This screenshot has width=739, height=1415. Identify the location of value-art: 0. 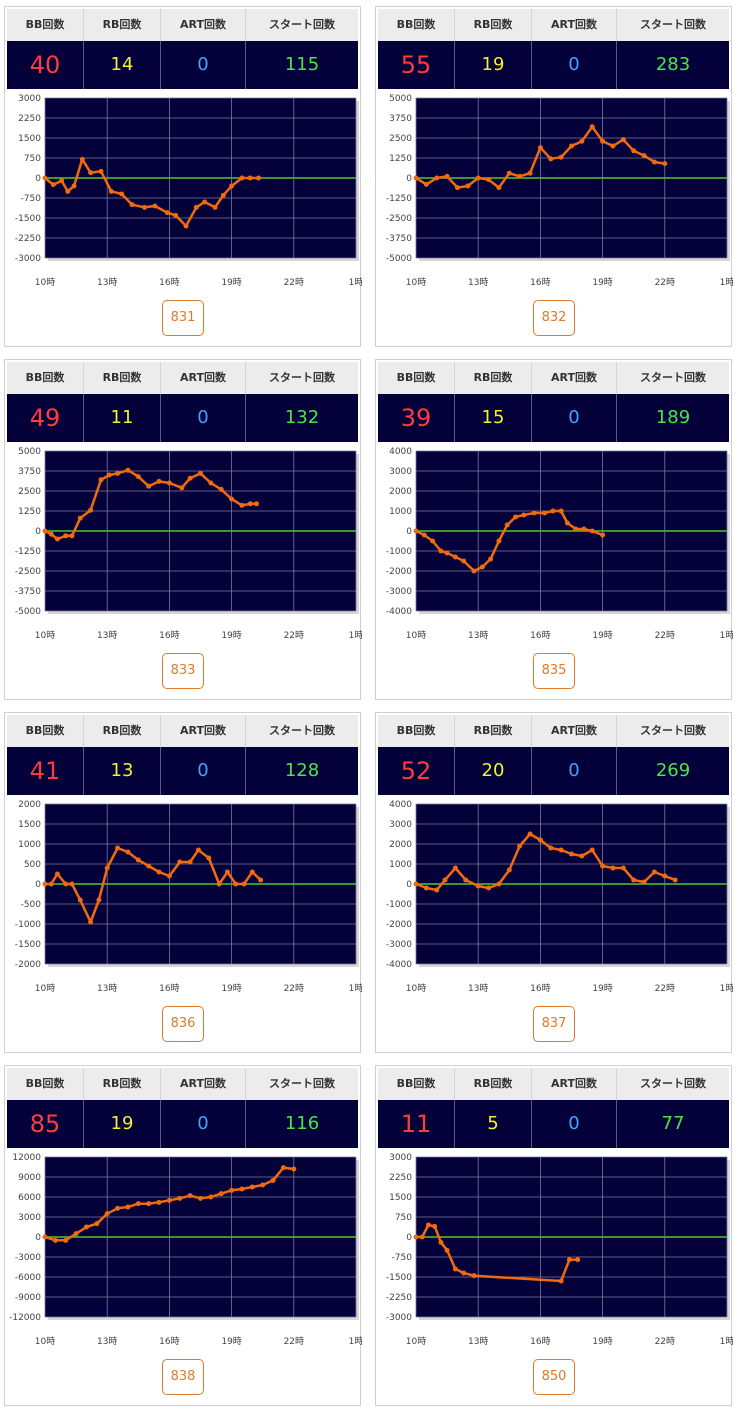
(203, 1124).